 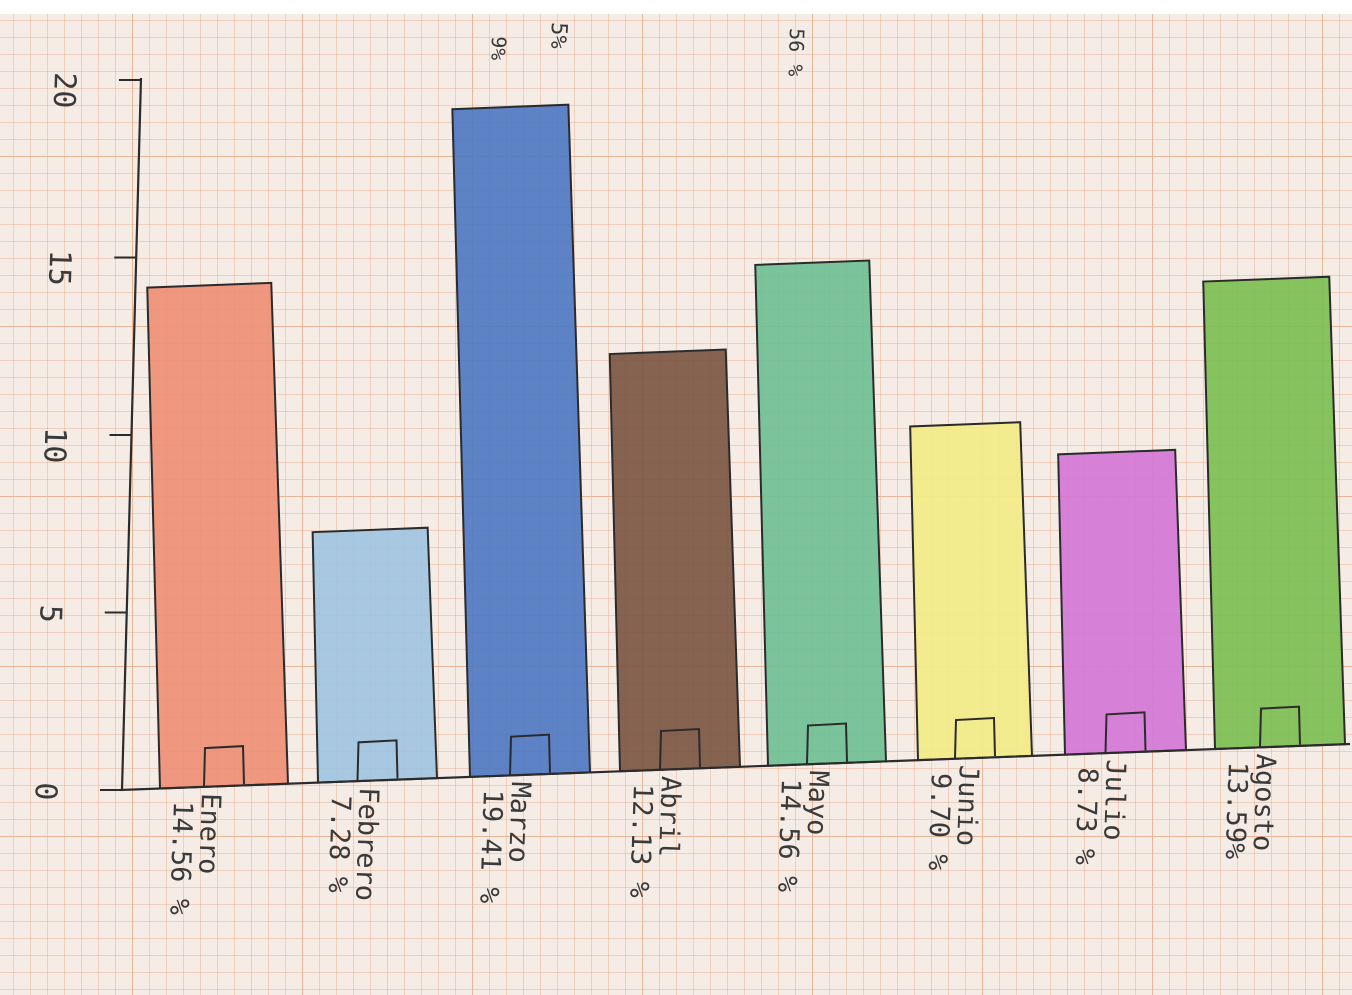 I want to click on y-axis-line, so click(x=131, y=434).